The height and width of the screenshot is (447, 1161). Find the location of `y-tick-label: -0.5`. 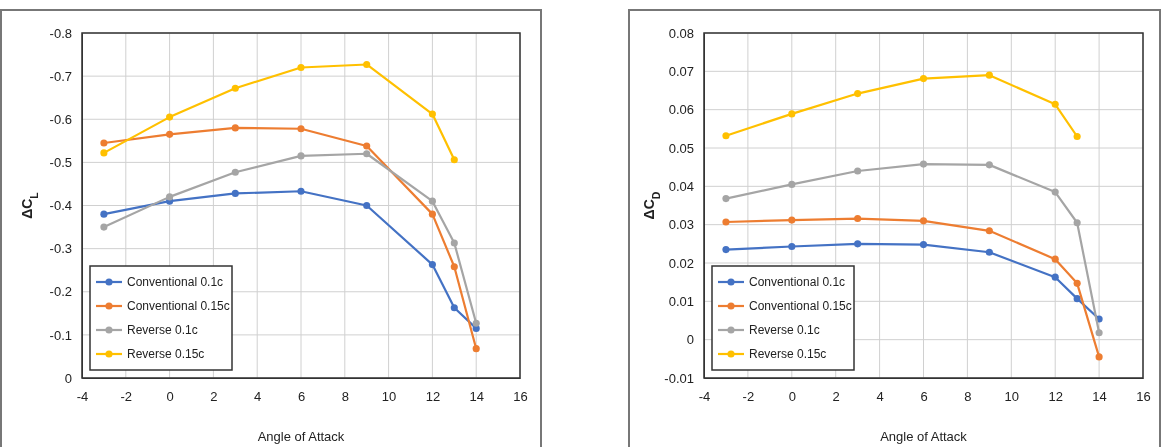

y-tick-label: -0.5 is located at coordinates (60, 163).